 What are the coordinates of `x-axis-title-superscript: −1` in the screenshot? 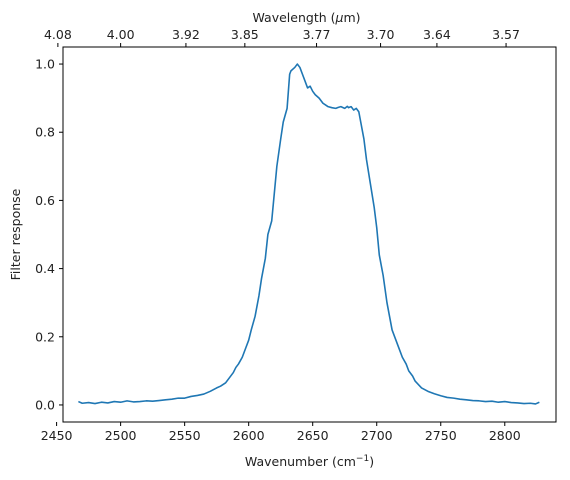 It's located at (362, 459).